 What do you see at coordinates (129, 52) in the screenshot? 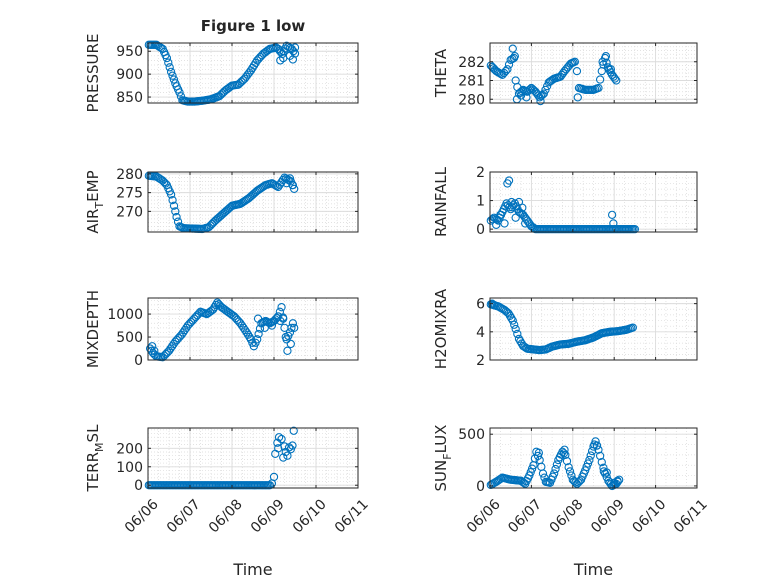
I see `y-tick-label: 950` at bounding box center [129, 52].